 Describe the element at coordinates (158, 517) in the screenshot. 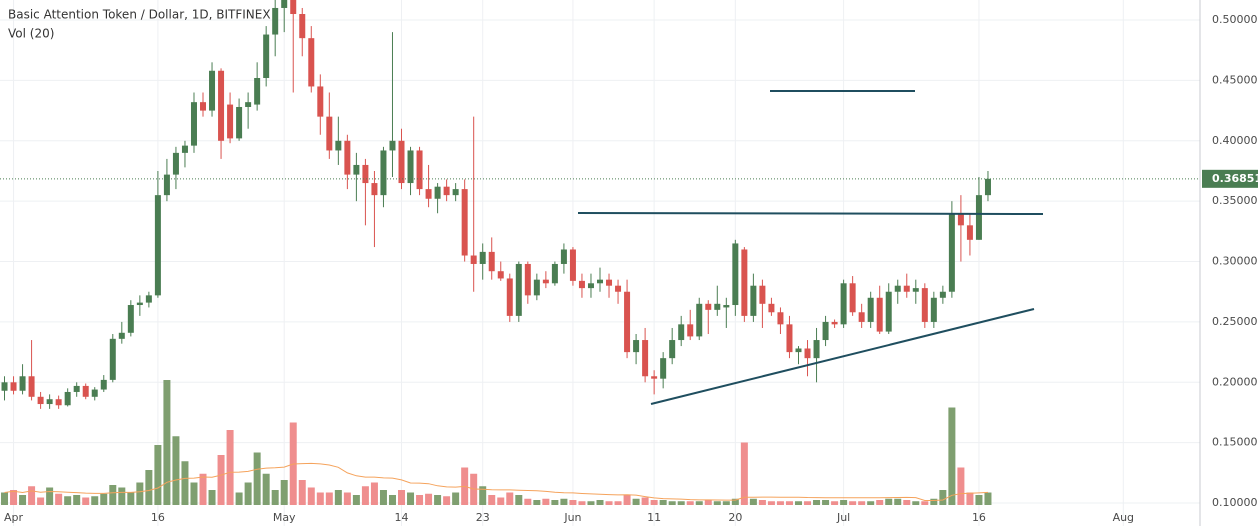

I see `x-tick-label: 16` at that location.